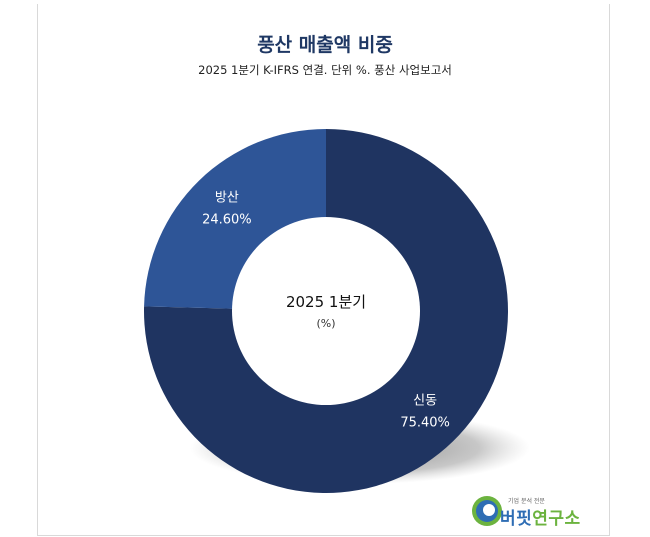 The width and height of the screenshot is (650, 537). What do you see at coordinates (227, 219) in the screenshot?
I see `slice-value-label: 24.60%` at bounding box center [227, 219].